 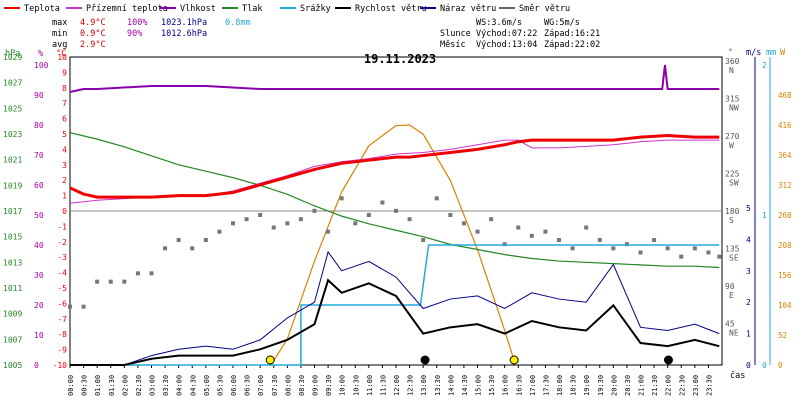 What do you see at coordinates (506, 45) in the screenshot?
I see `moon-rise: Východ:13:04` at bounding box center [506, 45].